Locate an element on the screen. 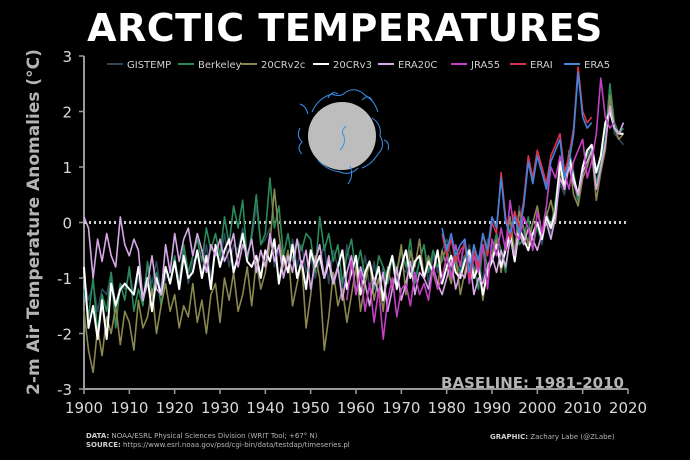 This screenshot has height=460, width=690. x-tick-label: 1980 is located at coordinates (447, 408).